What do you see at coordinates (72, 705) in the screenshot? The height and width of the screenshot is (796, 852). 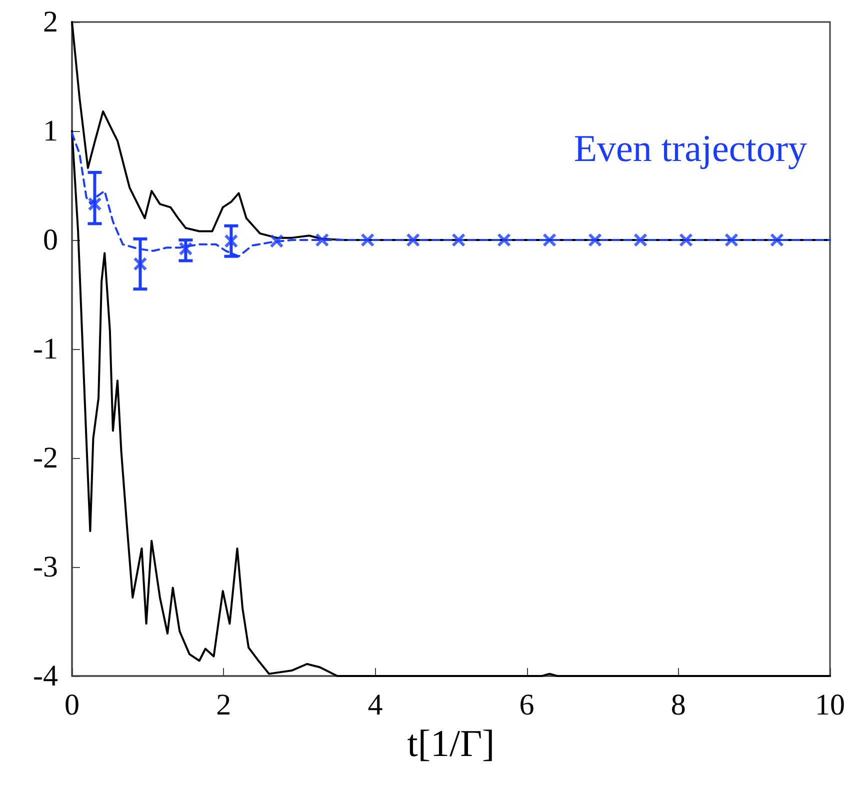 I see `x-tick-label: 0` at bounding box center [72, 705].